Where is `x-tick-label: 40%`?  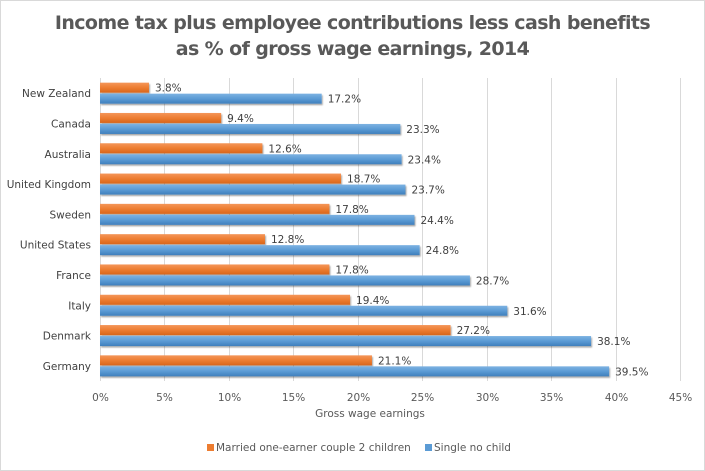 x-tick-label: 40% is located at coordinates (616, 398).